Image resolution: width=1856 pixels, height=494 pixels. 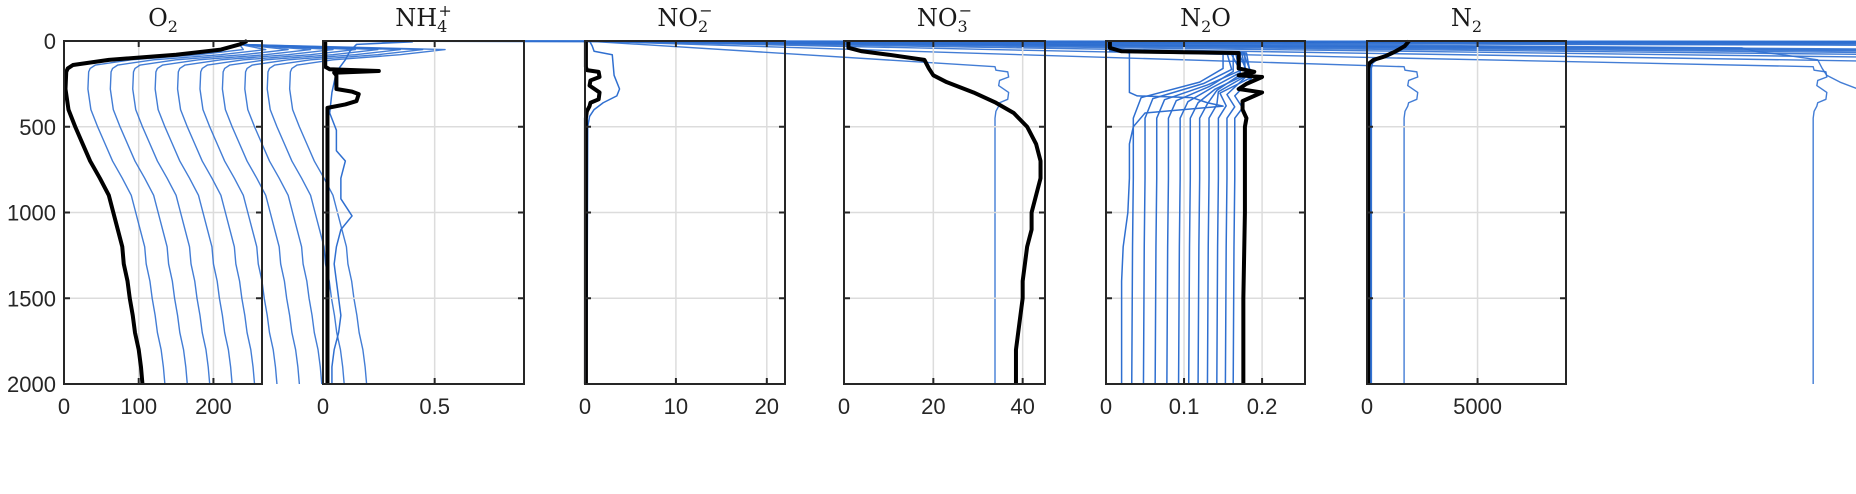 I want to click on y-tick-label: 2000, so click(x=31, y=384).